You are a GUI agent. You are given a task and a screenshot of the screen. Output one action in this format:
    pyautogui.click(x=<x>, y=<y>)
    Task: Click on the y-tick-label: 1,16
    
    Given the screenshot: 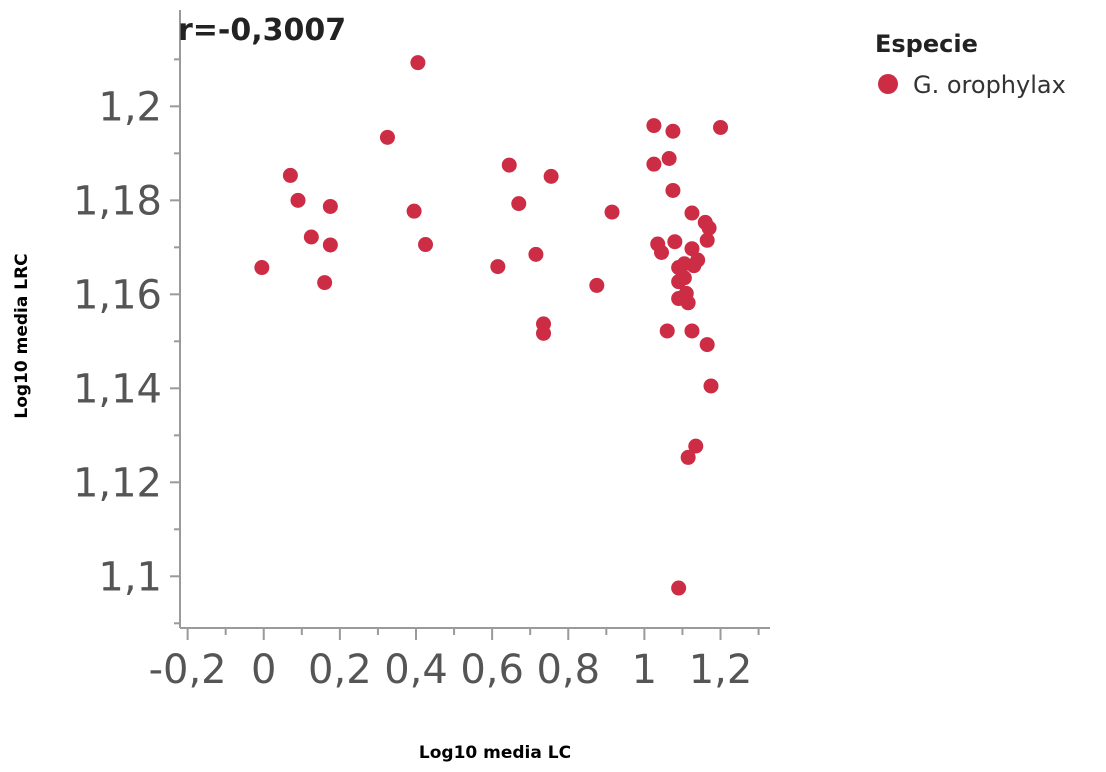 What is the action you would take?
    pyautogui.click(x=117, y=295)
    